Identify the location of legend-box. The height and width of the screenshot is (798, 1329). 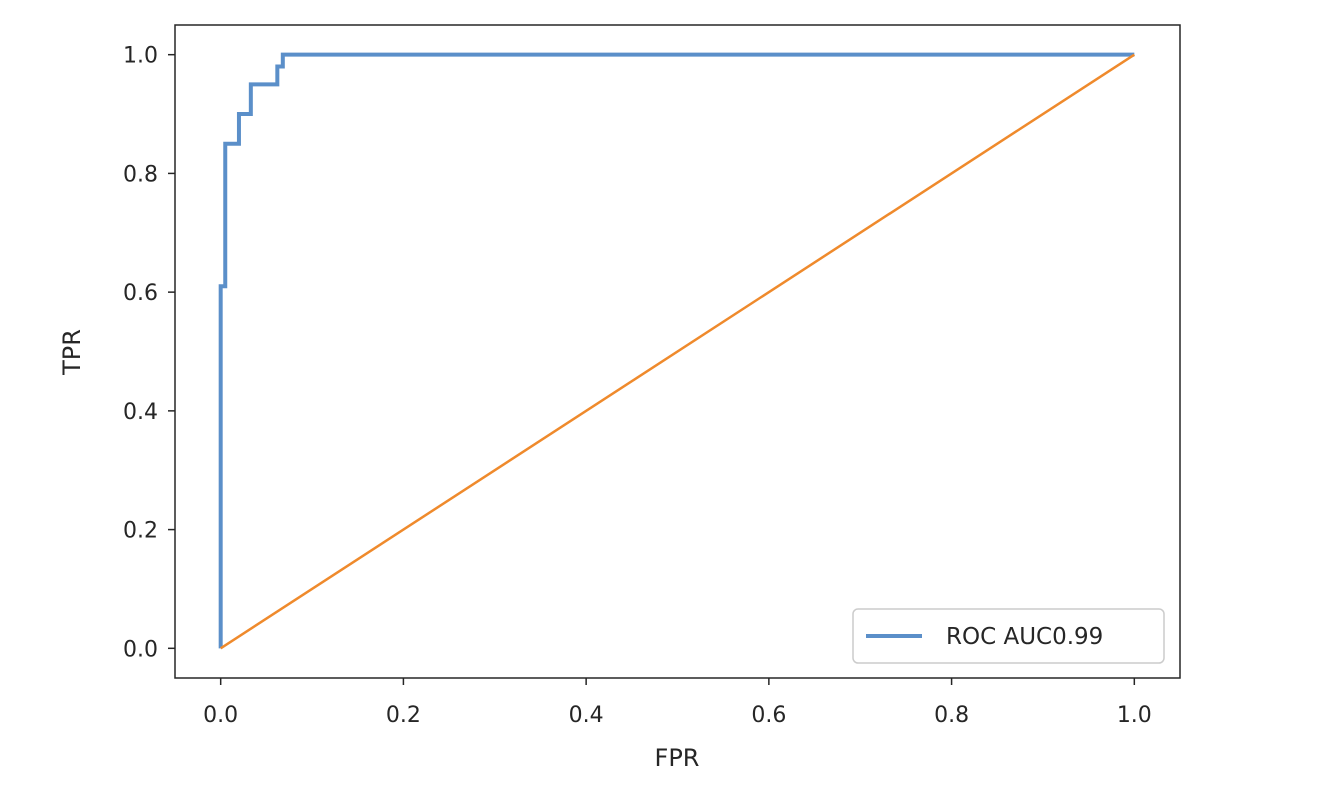
(1008, 636).